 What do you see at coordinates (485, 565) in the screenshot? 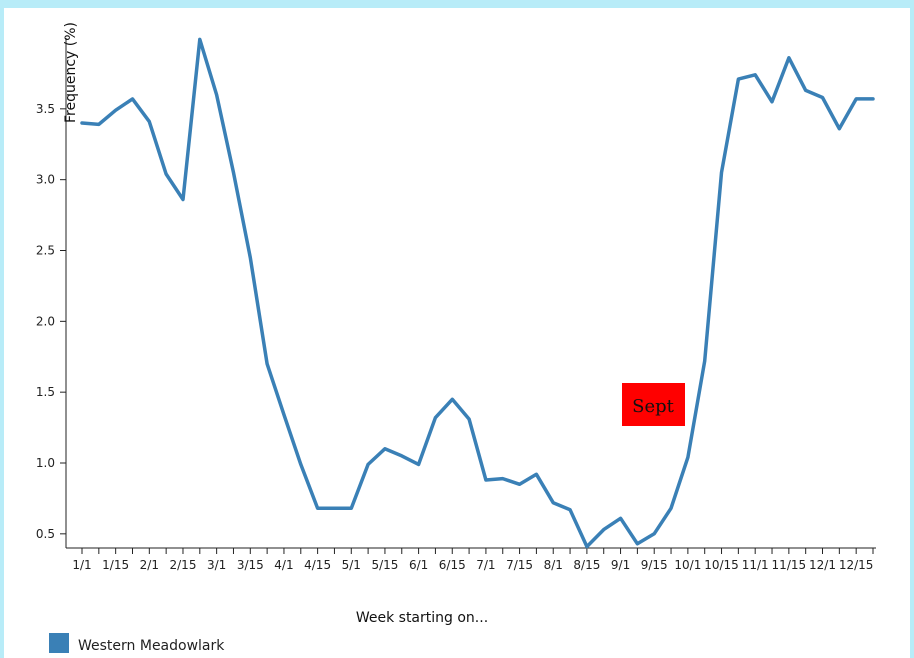
I see `x-tick-label: 7/1` at bounding box center [485, 565].